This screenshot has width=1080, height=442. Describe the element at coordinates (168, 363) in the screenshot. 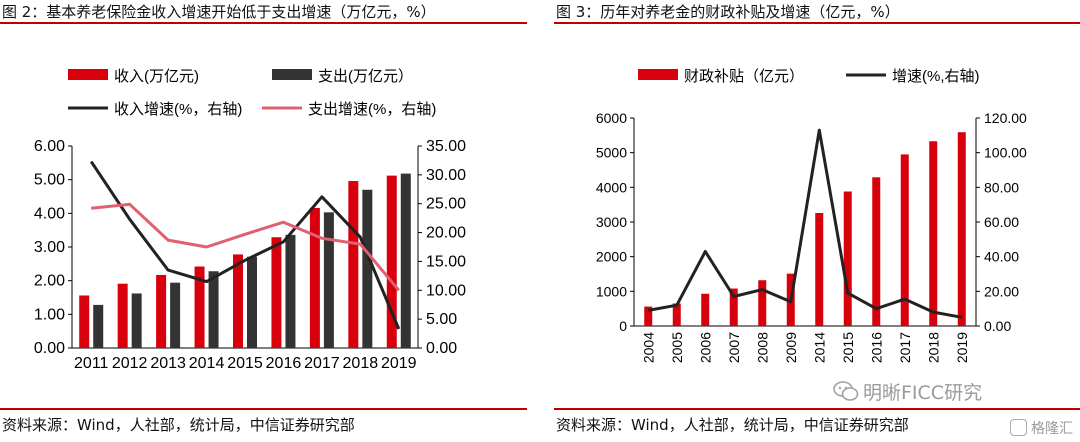

I see `x-tick-label: 2013` at that location.